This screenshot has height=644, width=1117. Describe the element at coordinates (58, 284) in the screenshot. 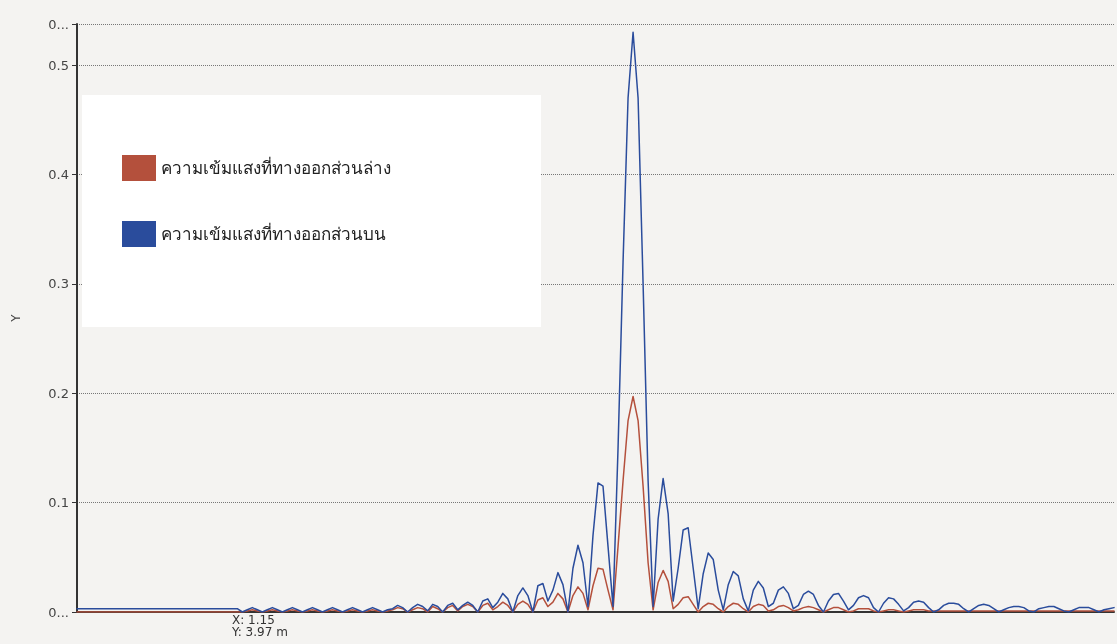

I see `y-tick-label: 0.3` at that location.